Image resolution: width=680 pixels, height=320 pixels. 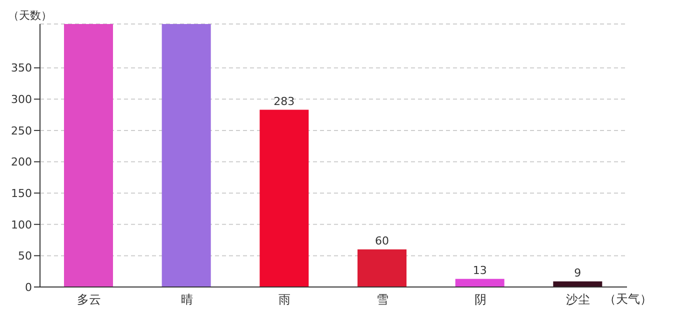 I want to click on y-tick-label: 200, so click(x=21, y=162).